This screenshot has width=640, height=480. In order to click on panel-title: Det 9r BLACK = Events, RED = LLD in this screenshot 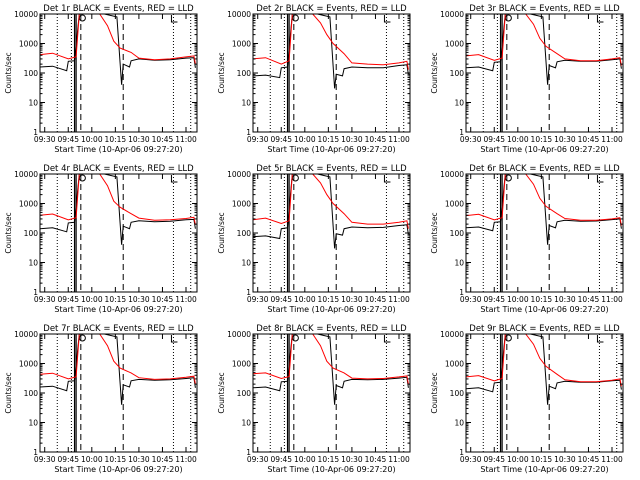, I will do `click(544, 329)`.